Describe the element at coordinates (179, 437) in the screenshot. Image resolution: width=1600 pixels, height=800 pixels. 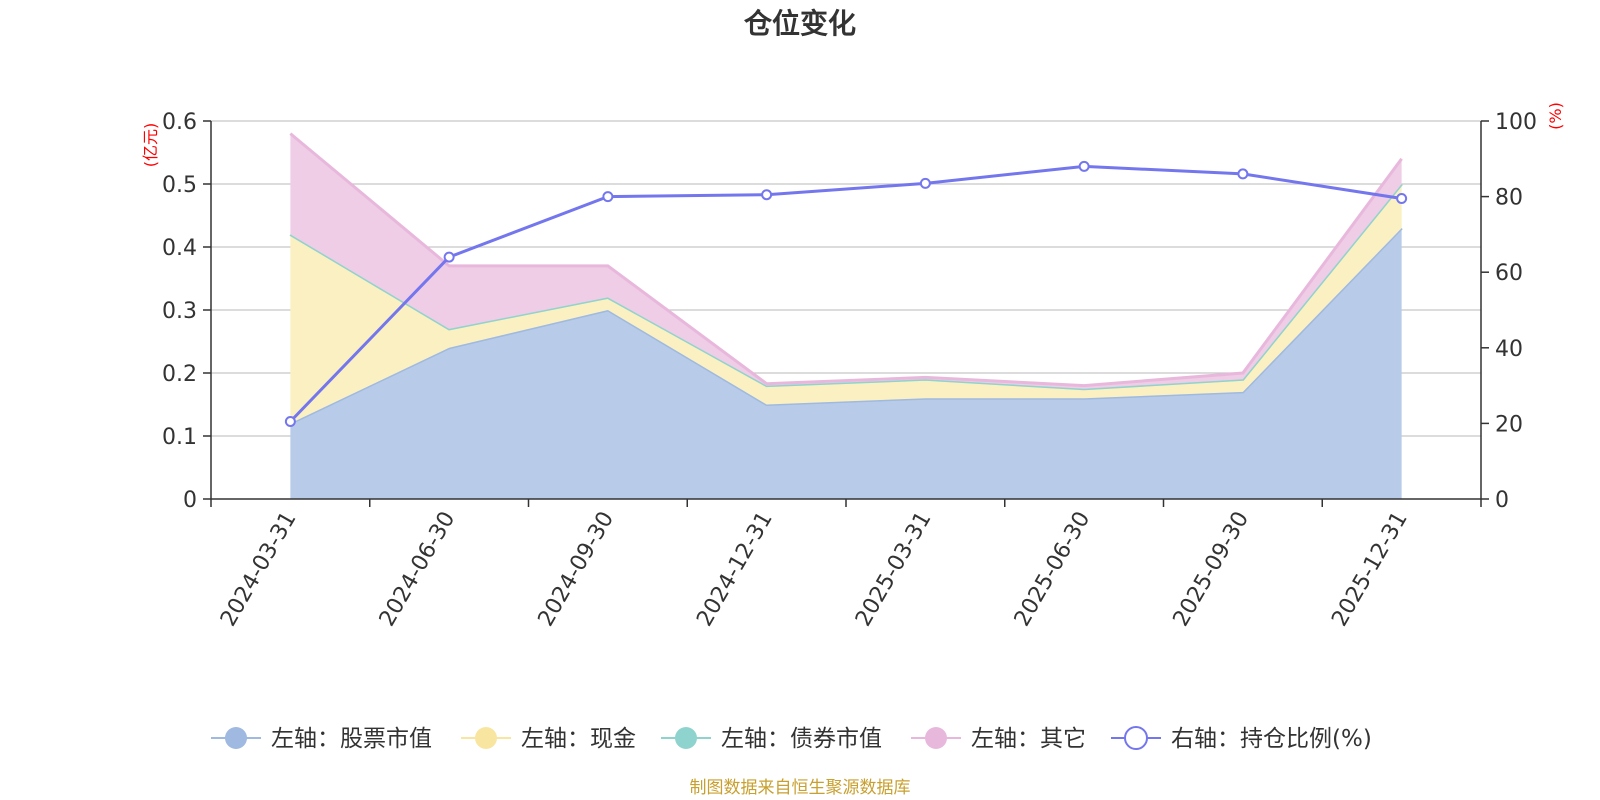
I see `left-tick-label: 0.1` at that location.